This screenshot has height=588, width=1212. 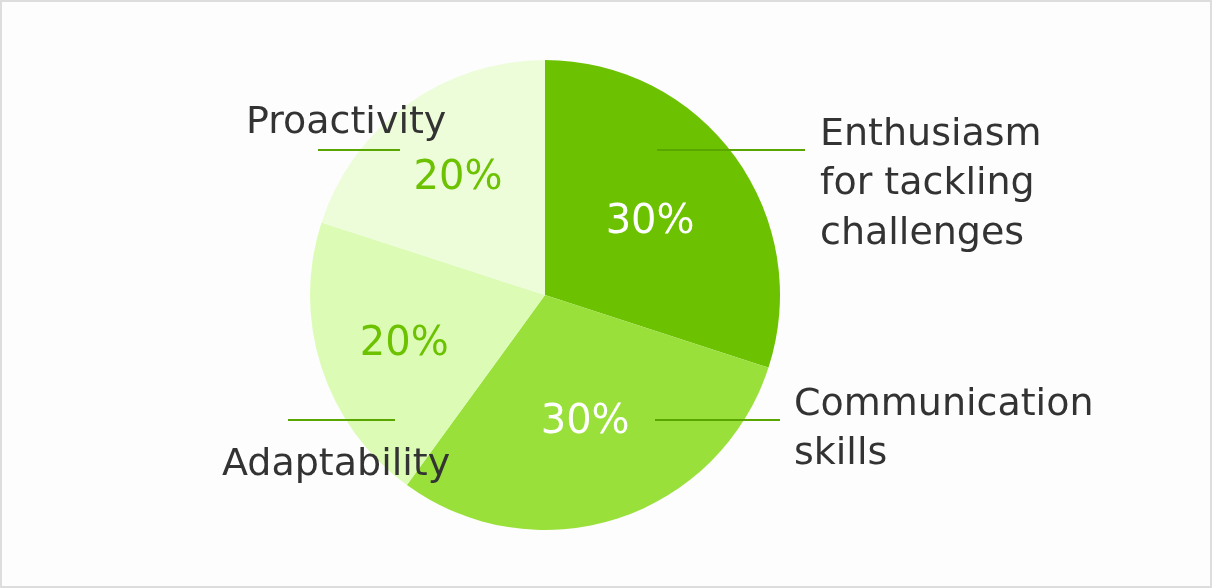 I want to click on slice-label: Proactivity, so click(x=346, y=120).